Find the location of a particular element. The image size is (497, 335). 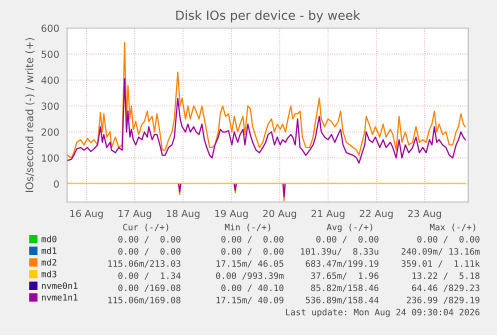

y-tick-label: 600 is located at coordinates (50, 28).